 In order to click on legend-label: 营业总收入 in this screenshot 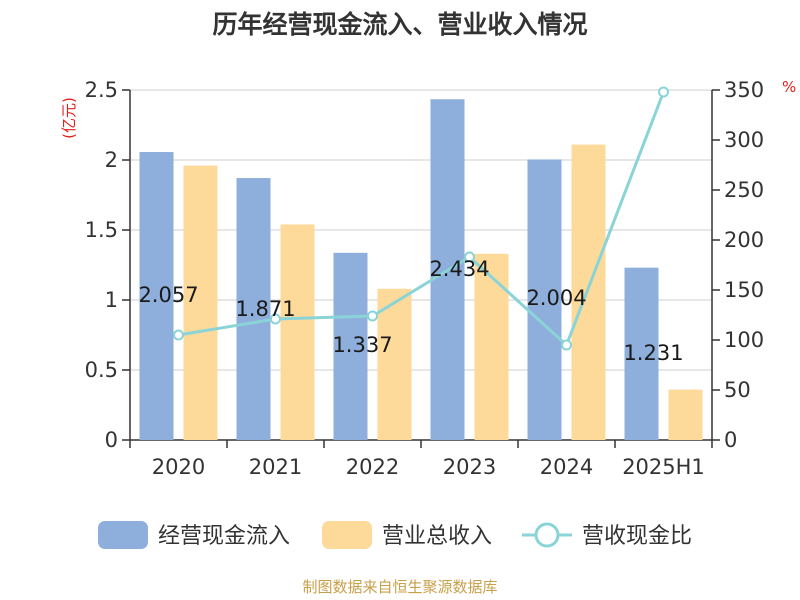, I will do `click(437, 536)`.